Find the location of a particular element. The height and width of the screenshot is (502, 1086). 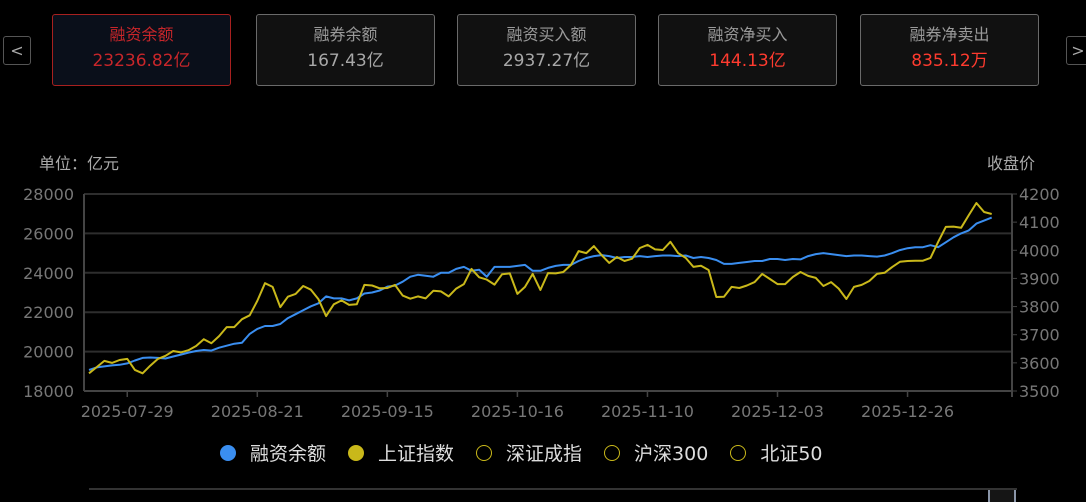

right-tick-label: 3800 is located at coordinates (1039, 307).